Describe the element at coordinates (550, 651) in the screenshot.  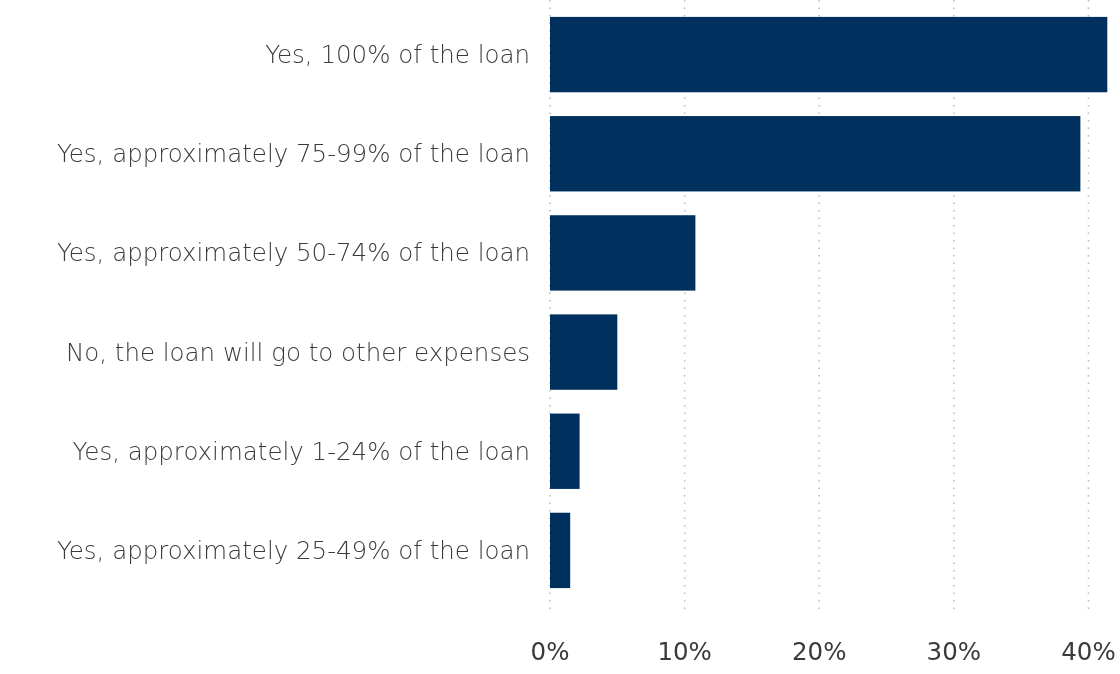
I see `x-tick-label: 0%` at that location.